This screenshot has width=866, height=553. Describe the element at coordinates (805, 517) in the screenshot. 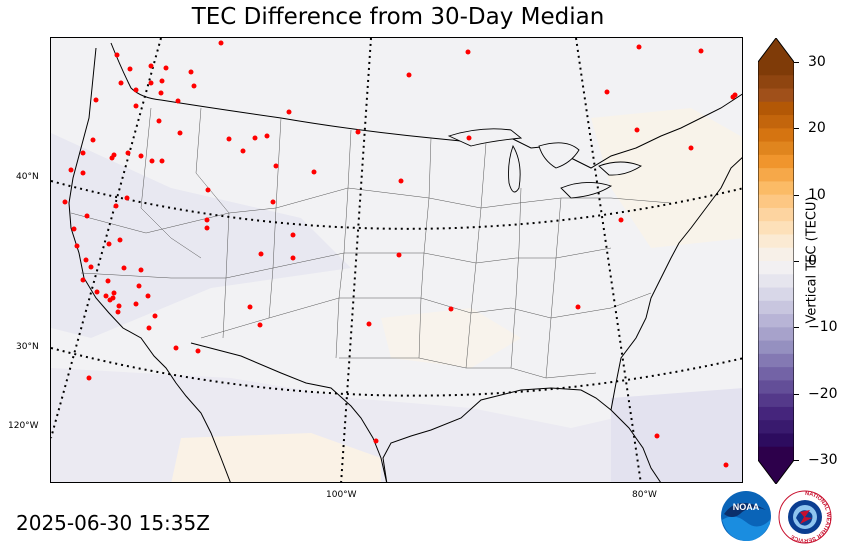

I see `nws-logo: NATIONAL WEATHER SERVICE` at that location.